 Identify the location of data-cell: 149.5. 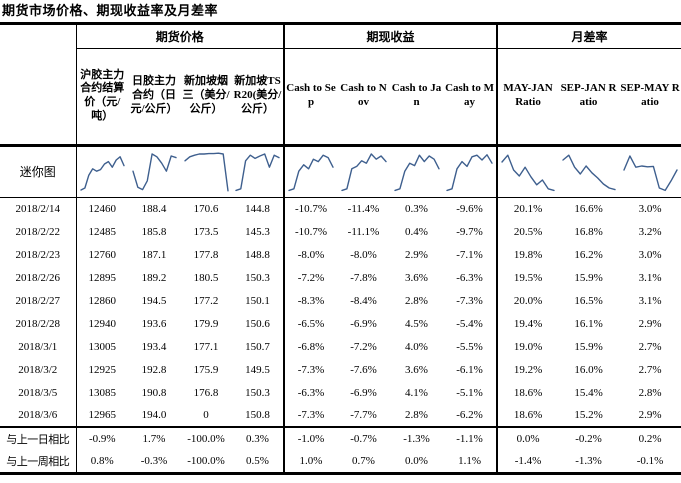
(259, 369).